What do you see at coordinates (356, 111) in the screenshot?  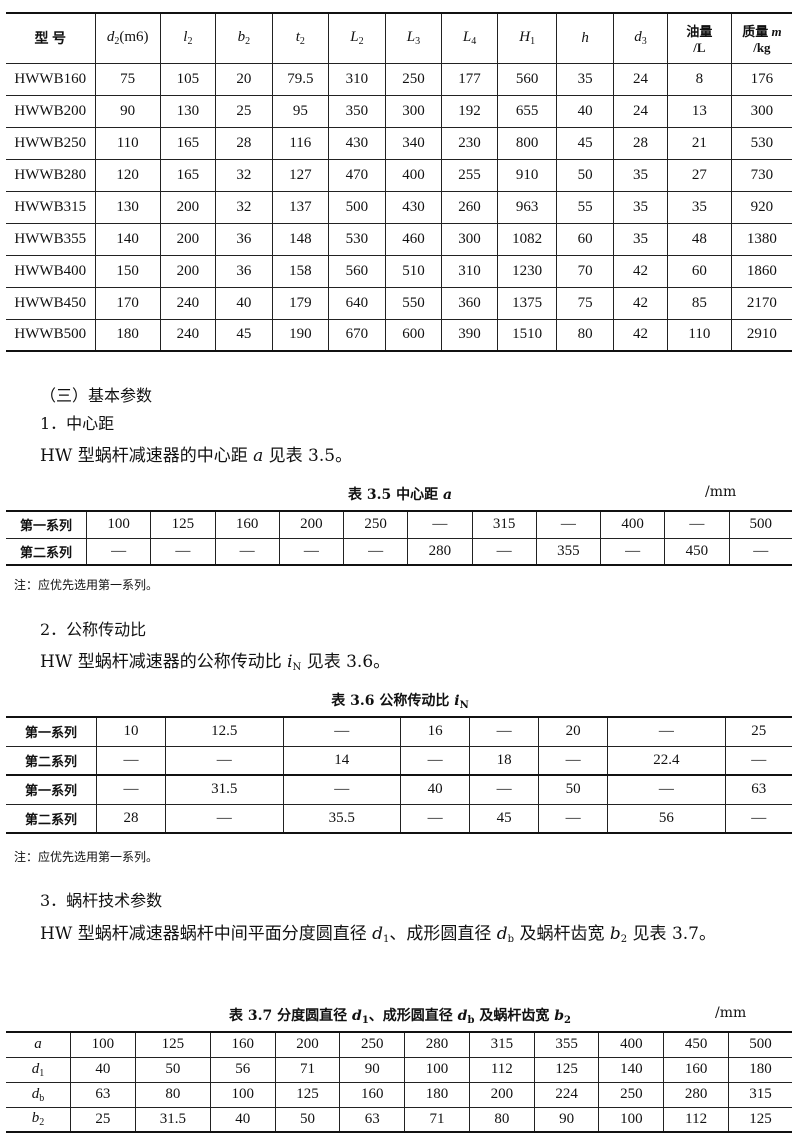 I see `table-cell: 350` at bounding box center [356, 111].